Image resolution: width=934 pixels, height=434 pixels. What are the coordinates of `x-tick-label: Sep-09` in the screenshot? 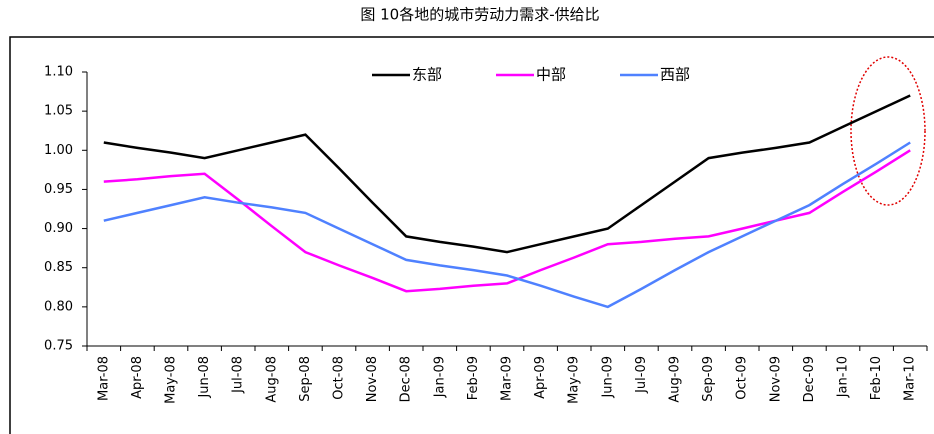 It's located at (708, 379).